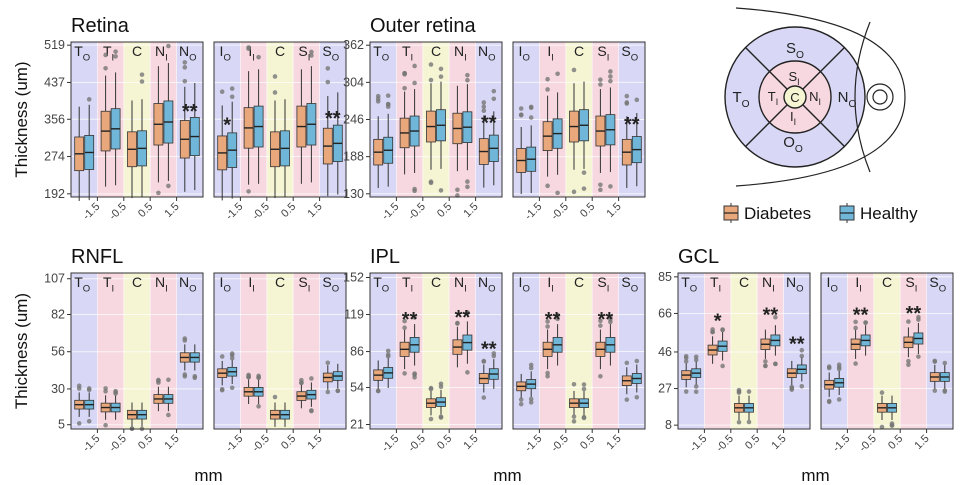 The width and height of the screenshot is (972, 485). I want to click on zone-label: OO, so click(793, 144).